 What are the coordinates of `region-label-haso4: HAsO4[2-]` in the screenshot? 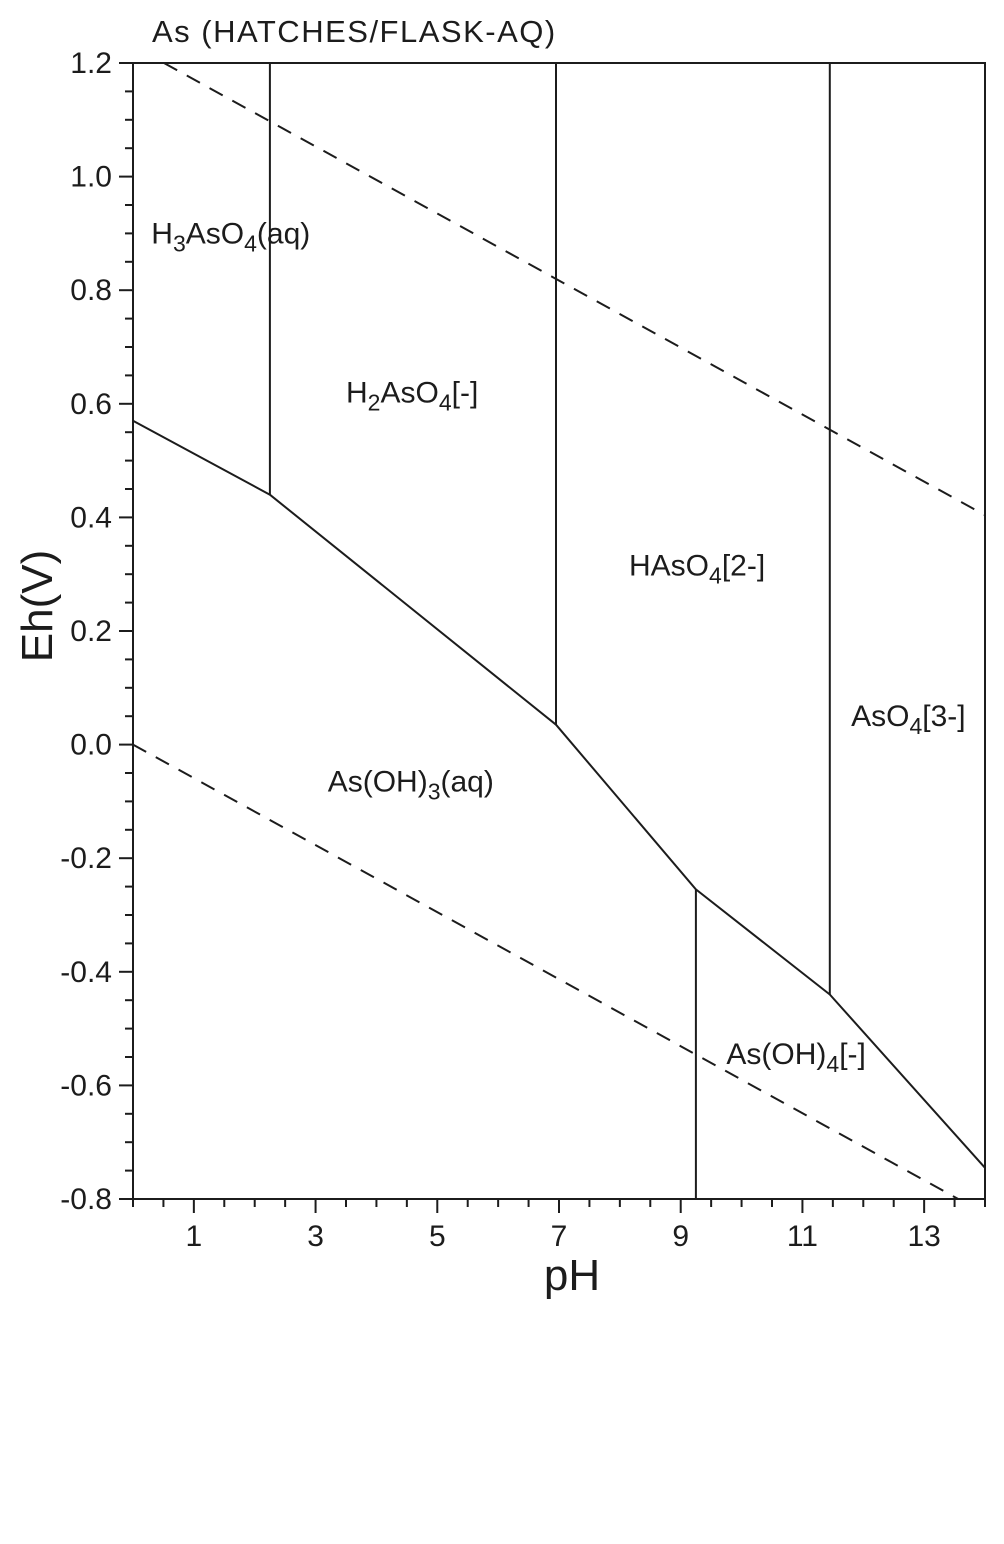 It's located at (697, 569).